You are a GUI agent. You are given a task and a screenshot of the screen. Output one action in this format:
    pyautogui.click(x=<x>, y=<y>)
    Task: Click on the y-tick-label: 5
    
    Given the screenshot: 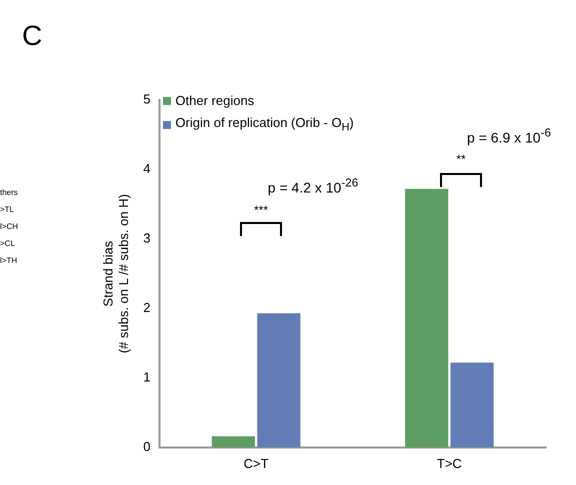 What is the action you would take?
    pyautogui.click(x=146, y=99)
    